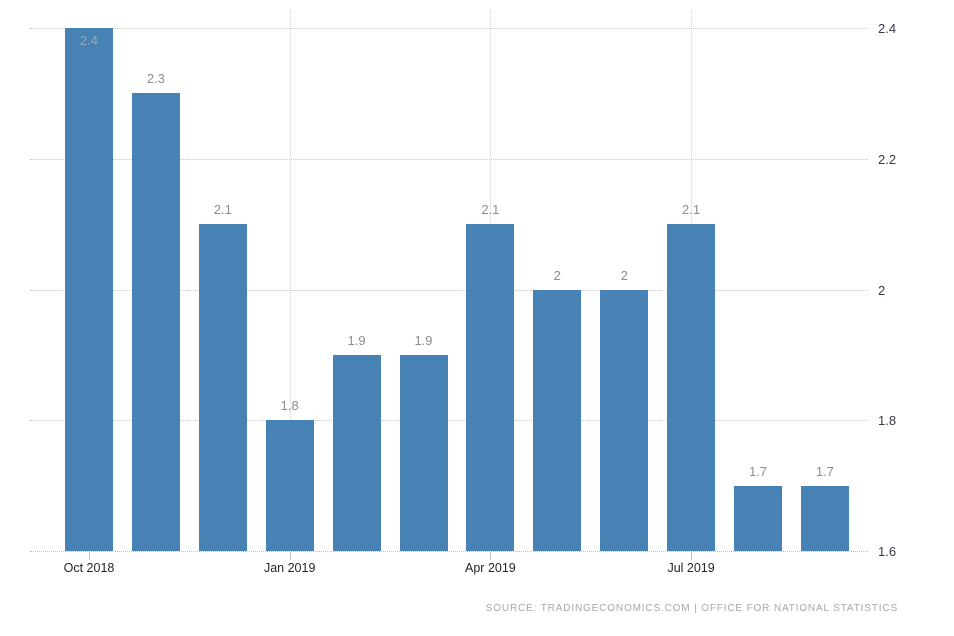 This screenshot has height=636, width=954. What do you see at coordinates (490, 568) in the screenshot?
I see `x-axis-tick-label: Apr 2019` at bounding box center [490, 568].